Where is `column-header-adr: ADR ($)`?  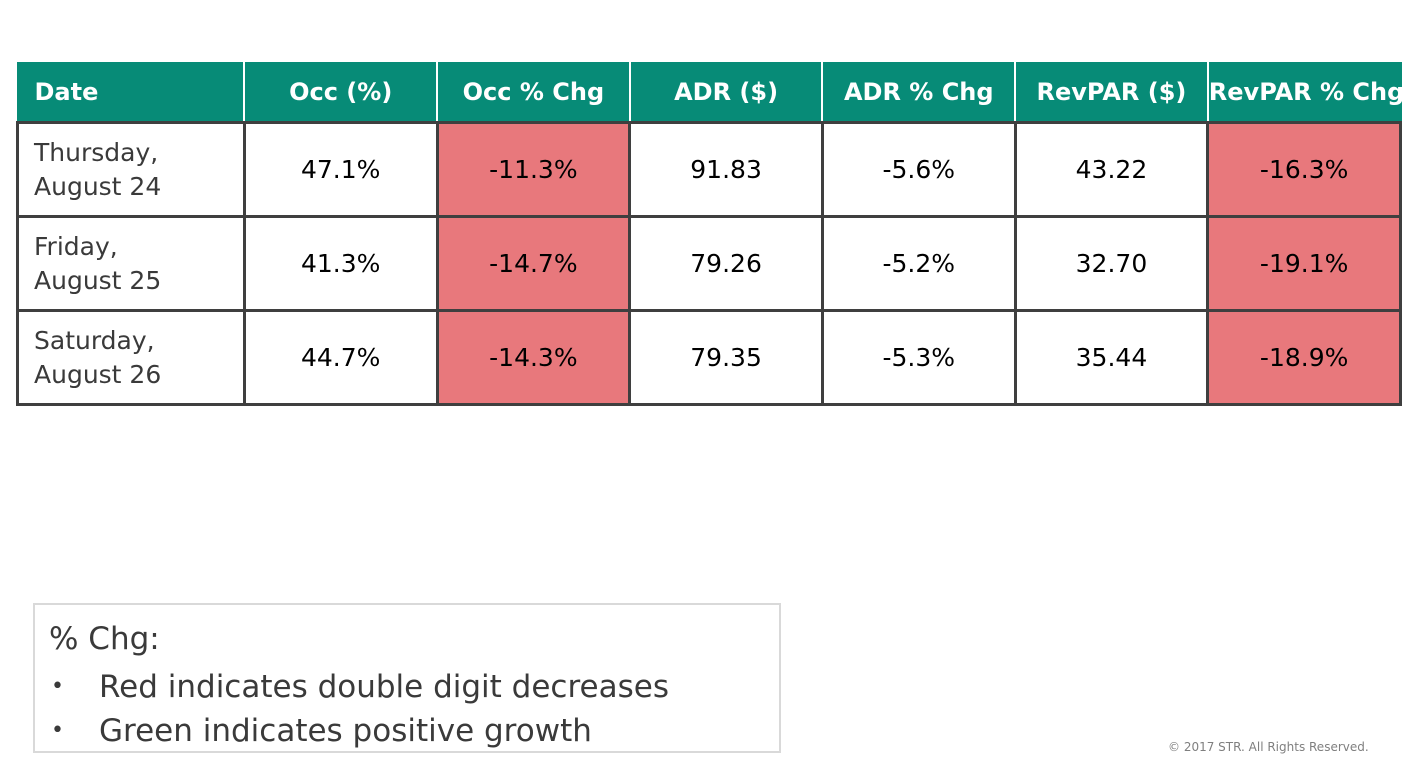 column-header-adr: ADR ($) is located at coordinates (726, 92).